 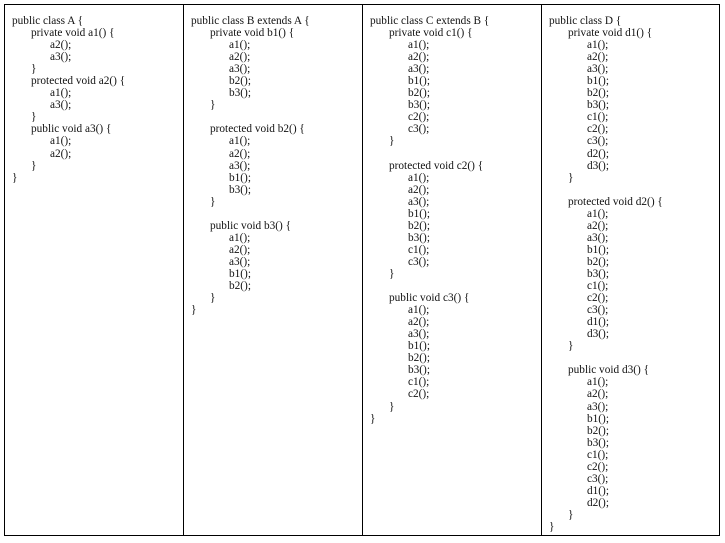 I want to click on code-line: protected void b2() {, so click(x=257, y=129).